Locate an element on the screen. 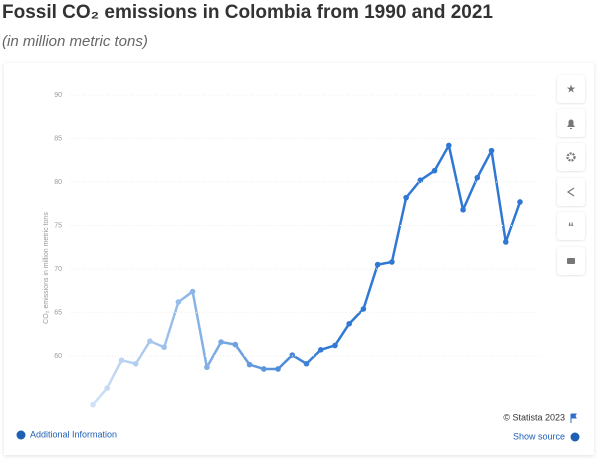 The image size is (600, 468). y-tick-label: 75 is located at coordinates (58, 225).